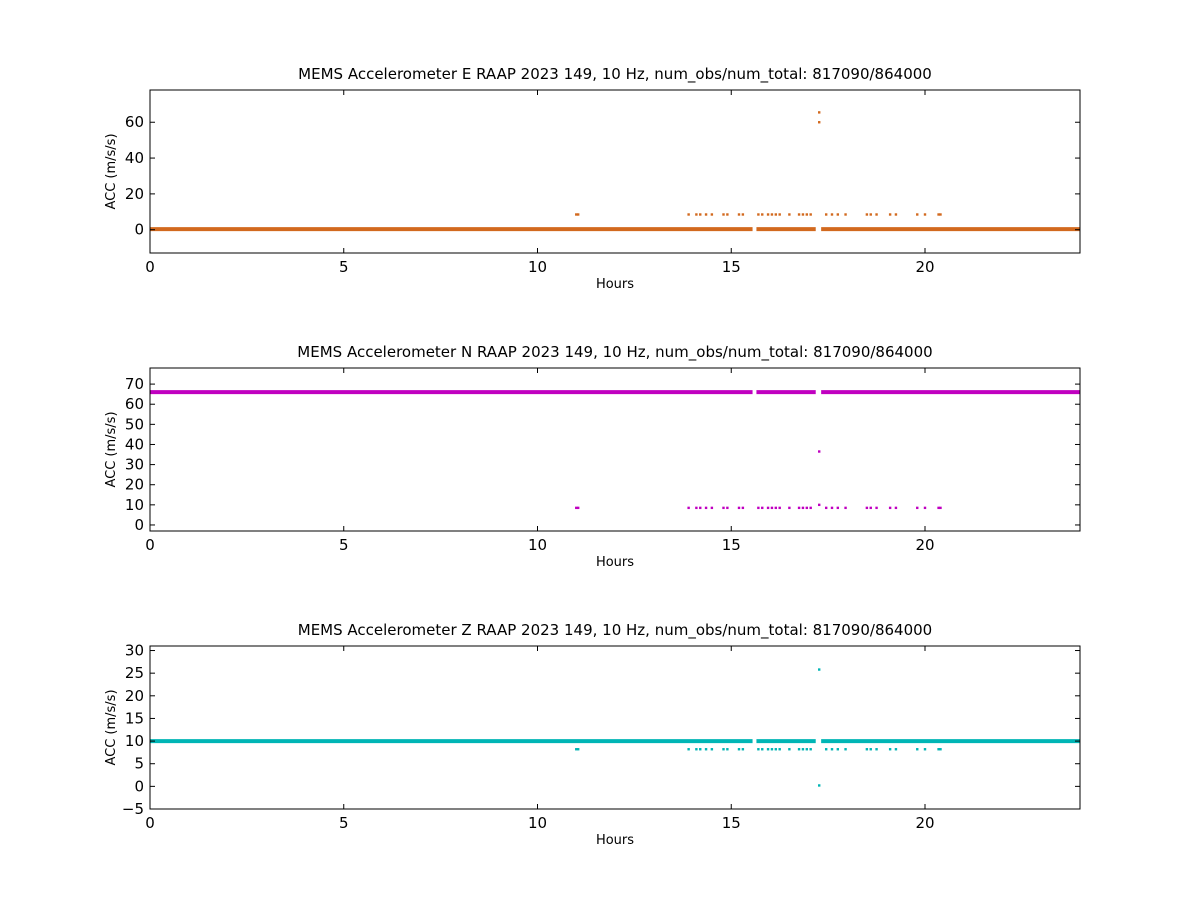 Image resolution: width=1200 pixels, height=905 pixels. I want to click on x-axis-label-z: Hours, so click(615, 840).